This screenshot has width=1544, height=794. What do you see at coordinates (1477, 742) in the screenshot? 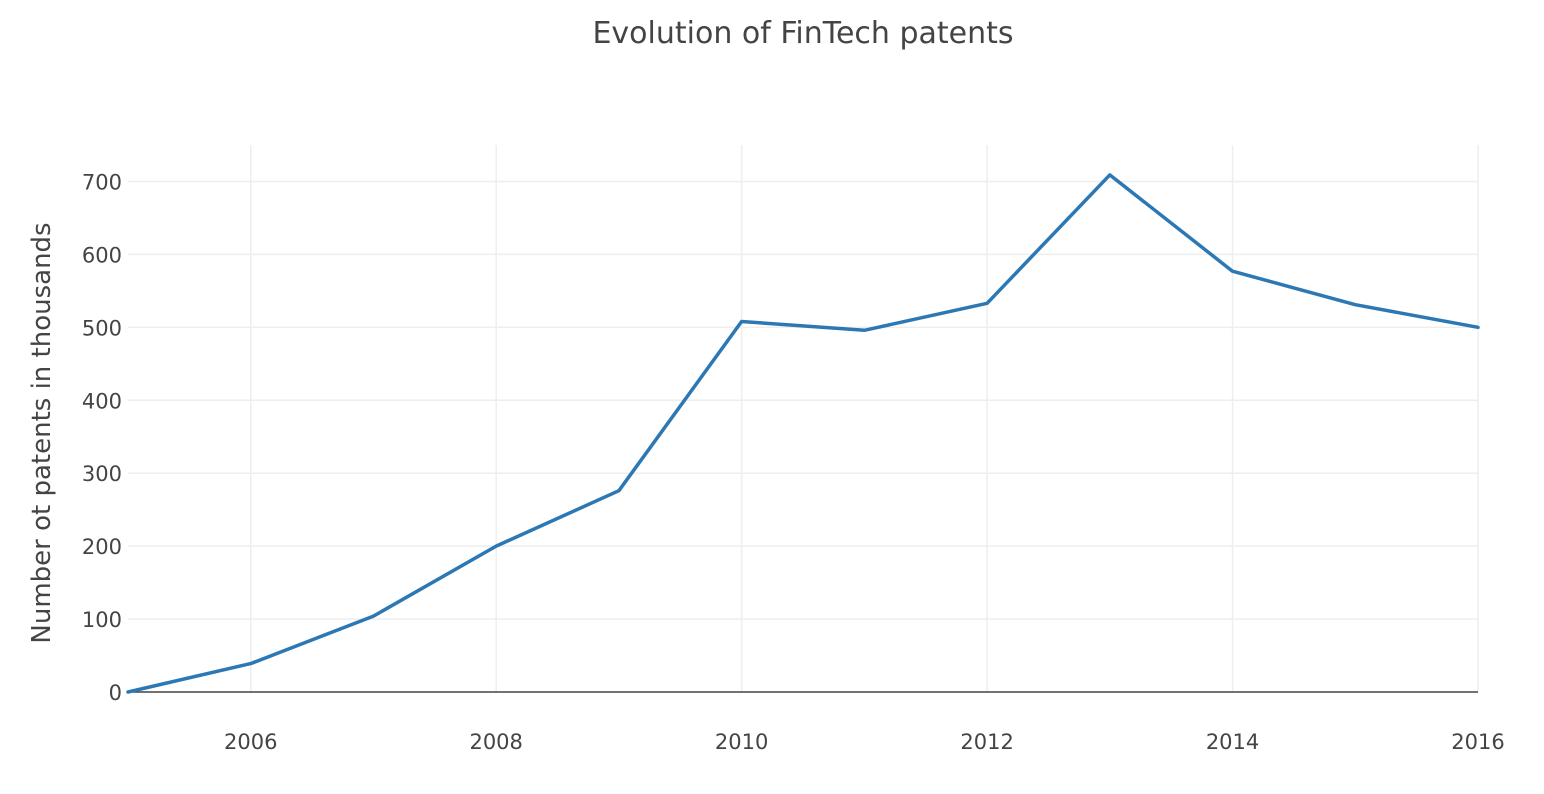
I see `x-tick-label: 2016` at bounding box center [1477, 742].